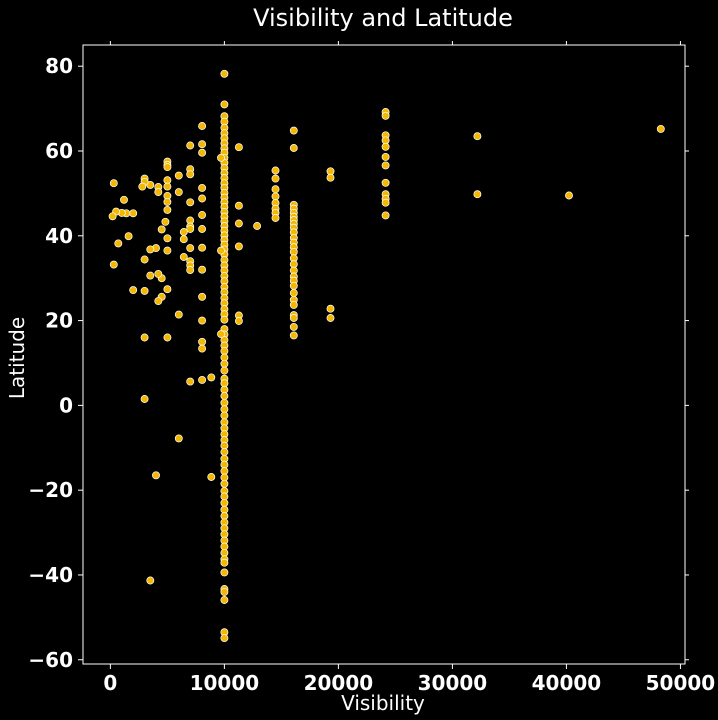 The width and height of the screenshot is (718, 720). What do you see at coordinates (110, 683) in the screenshot?
I see `x-tick-label: 0` at bounding box center [110, 683].